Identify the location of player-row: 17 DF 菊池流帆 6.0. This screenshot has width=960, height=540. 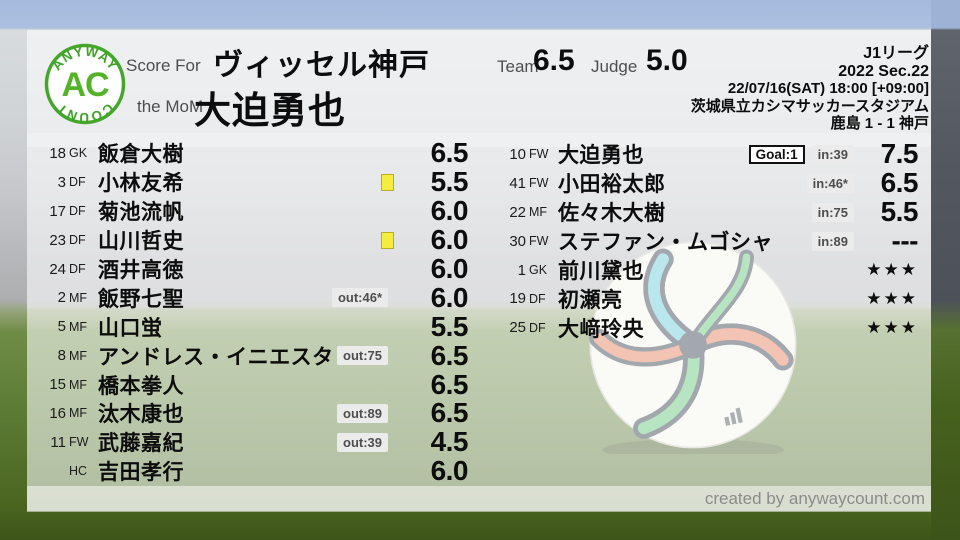
(252, 211).